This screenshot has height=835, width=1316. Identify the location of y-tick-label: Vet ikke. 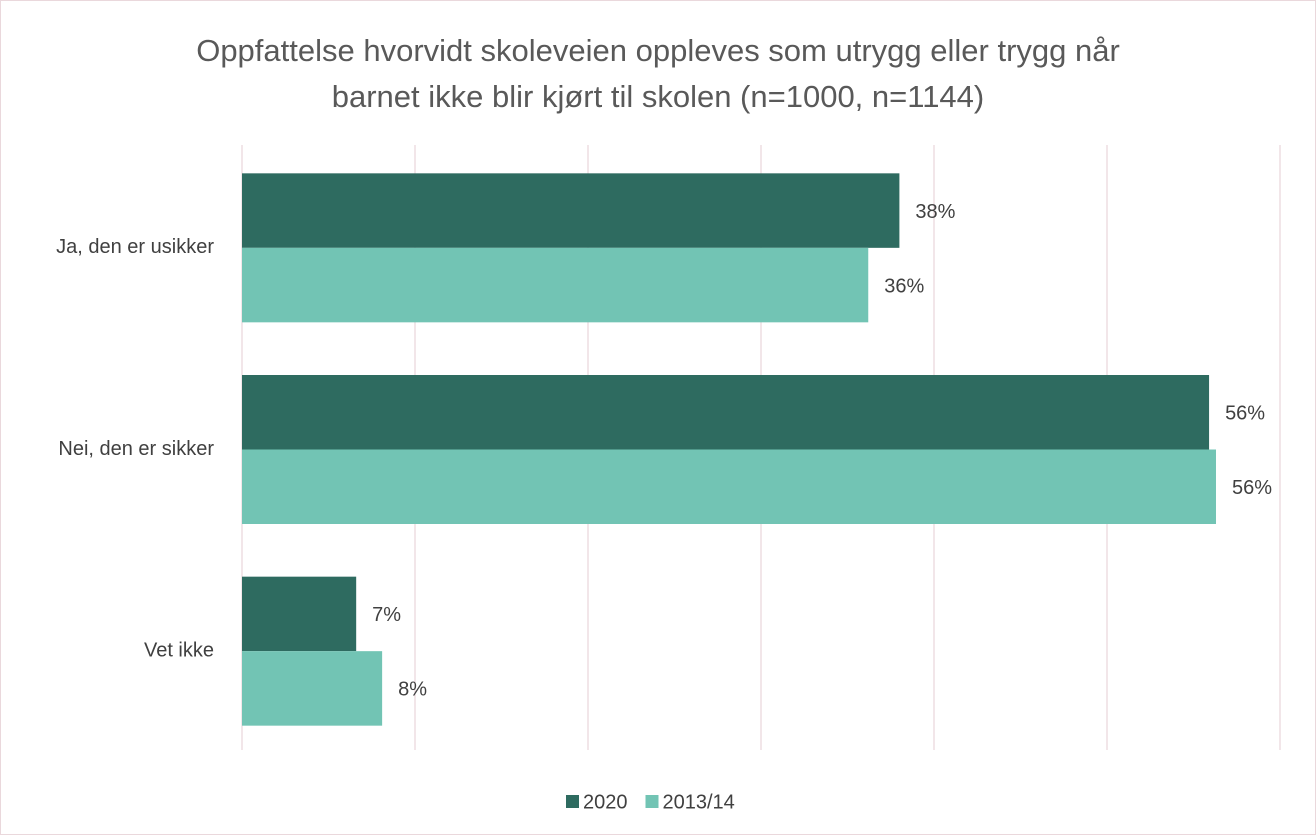
(179, 650).